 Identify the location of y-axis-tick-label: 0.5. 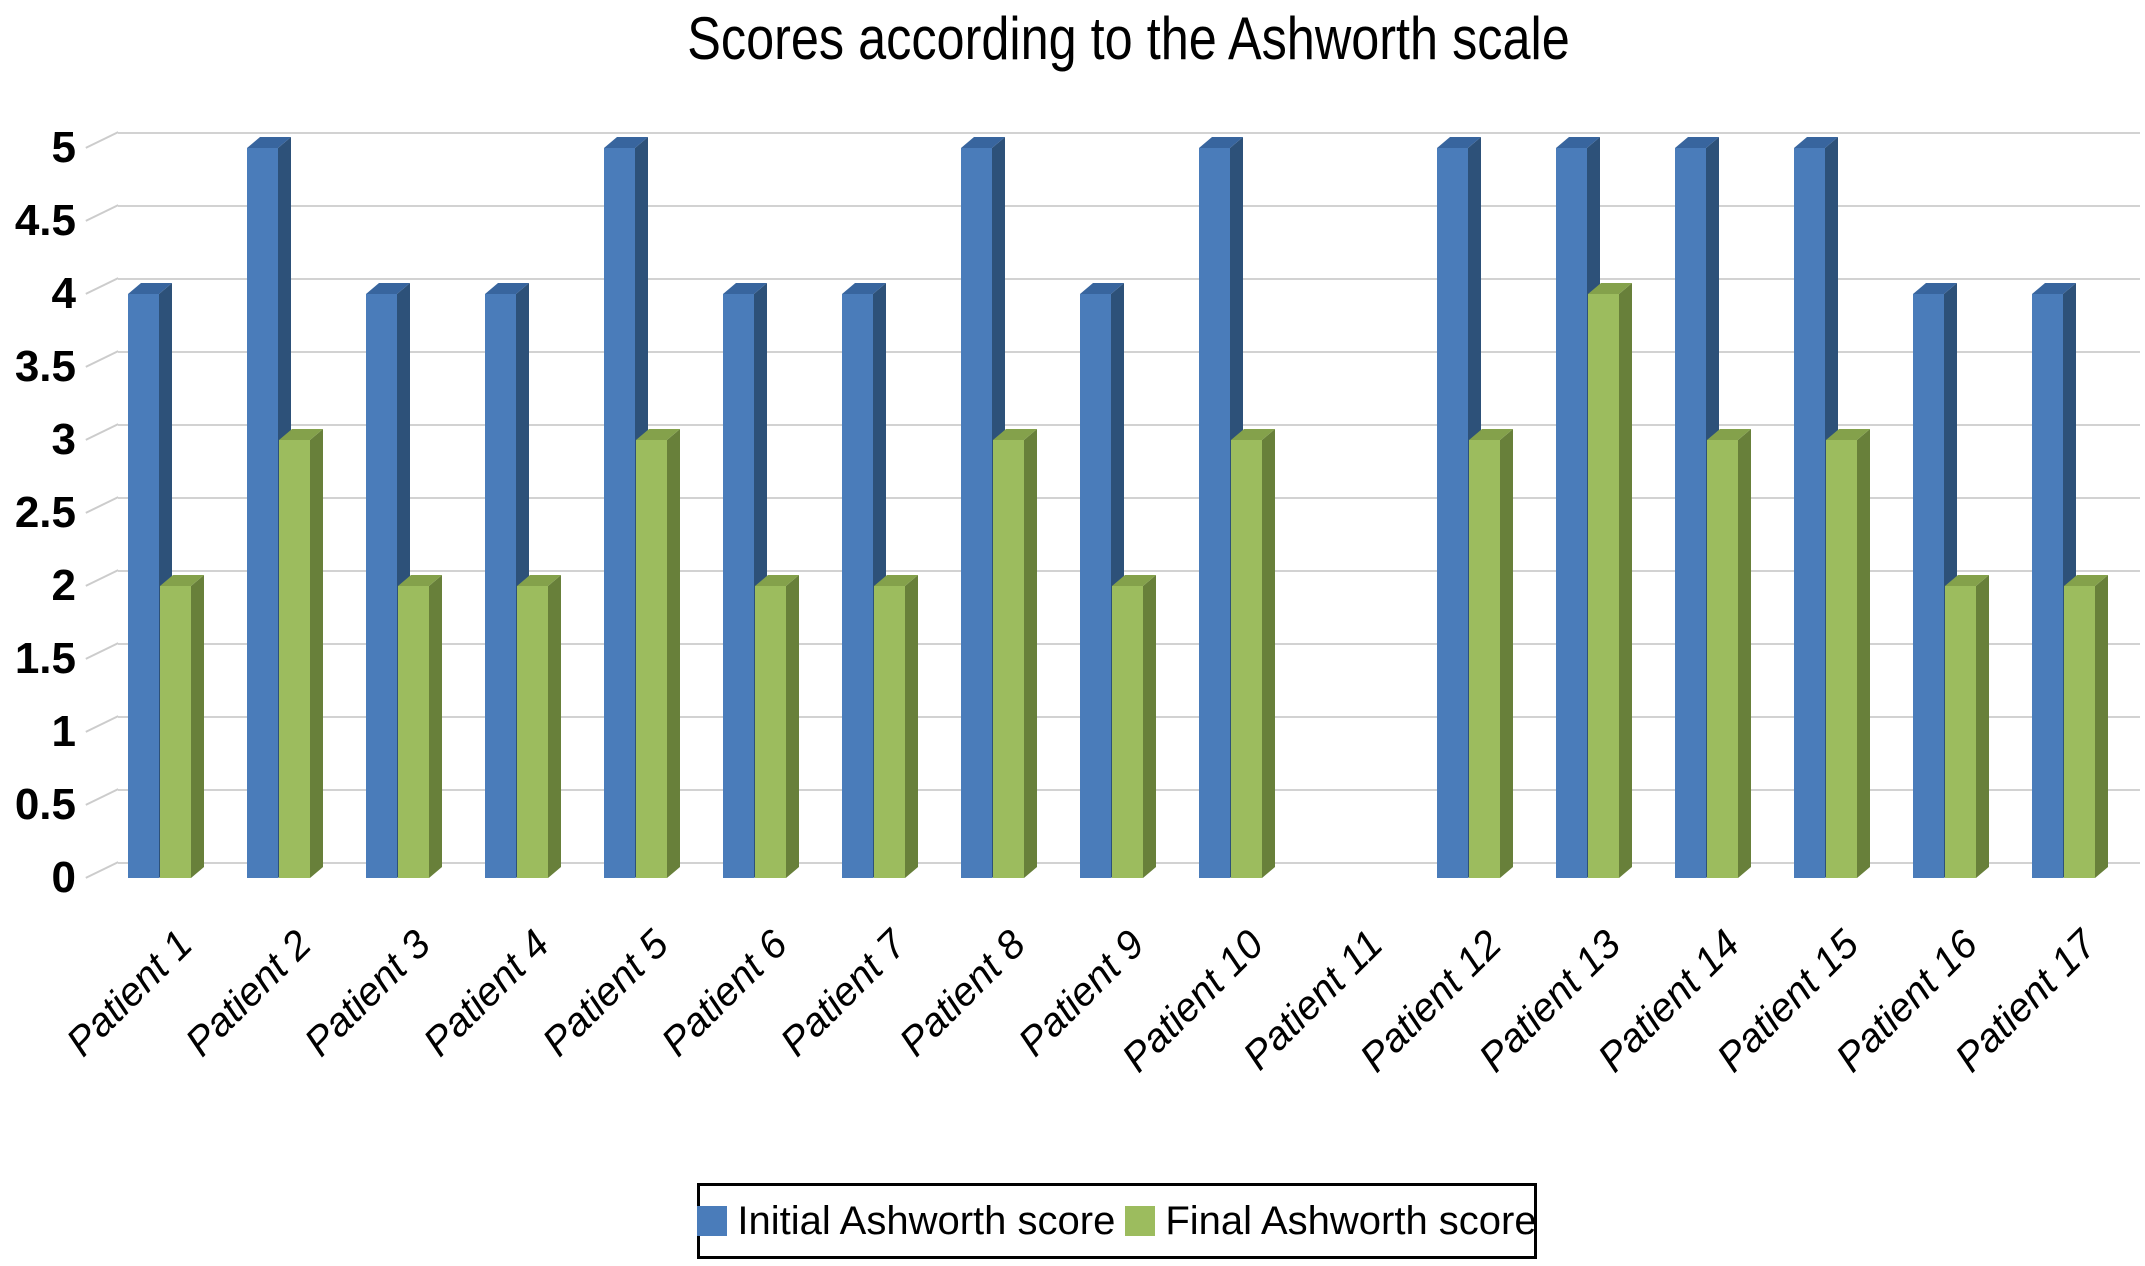
(45, 804).